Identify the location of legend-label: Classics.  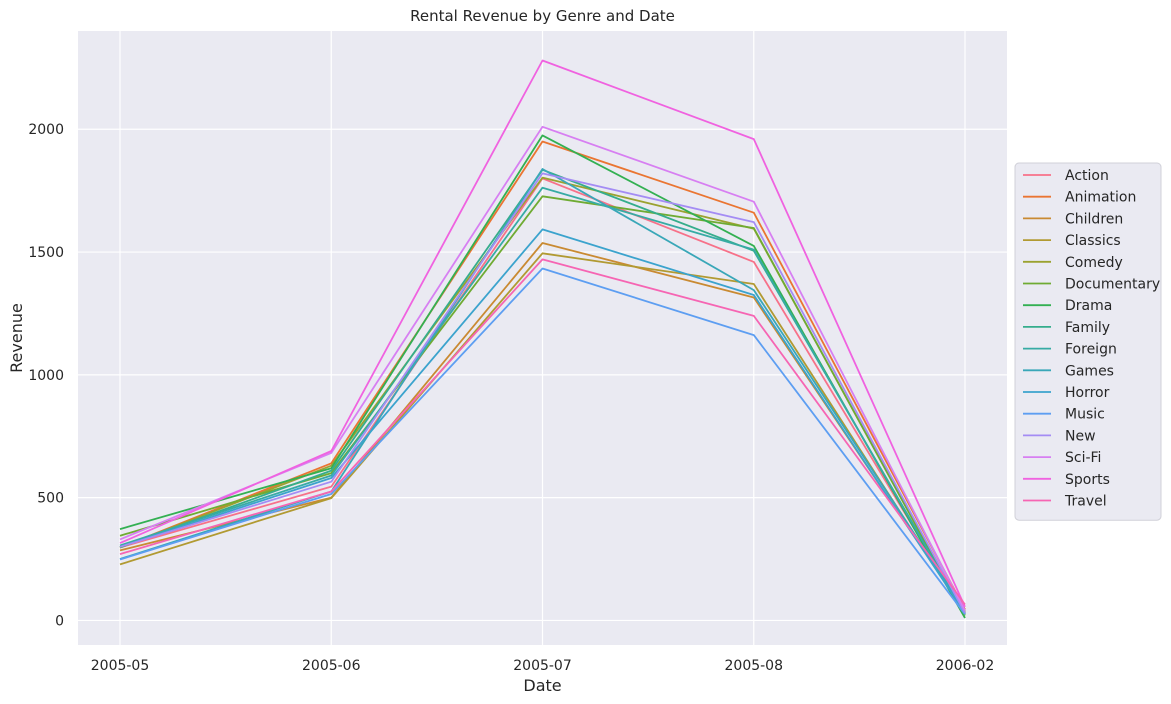
(1093, 241).